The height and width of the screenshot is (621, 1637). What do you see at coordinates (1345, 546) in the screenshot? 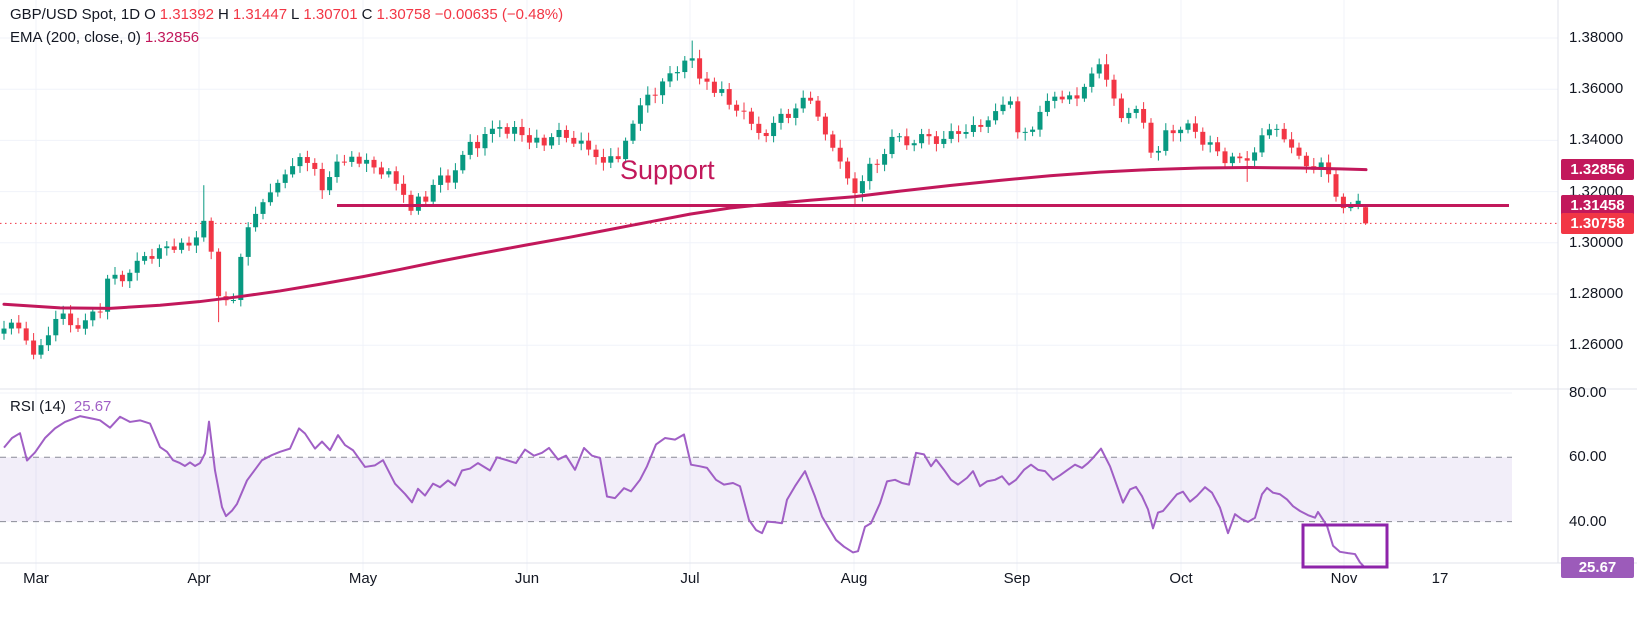
I see `rsi-rectangle-drawing` at bounding box center [1345, 546].